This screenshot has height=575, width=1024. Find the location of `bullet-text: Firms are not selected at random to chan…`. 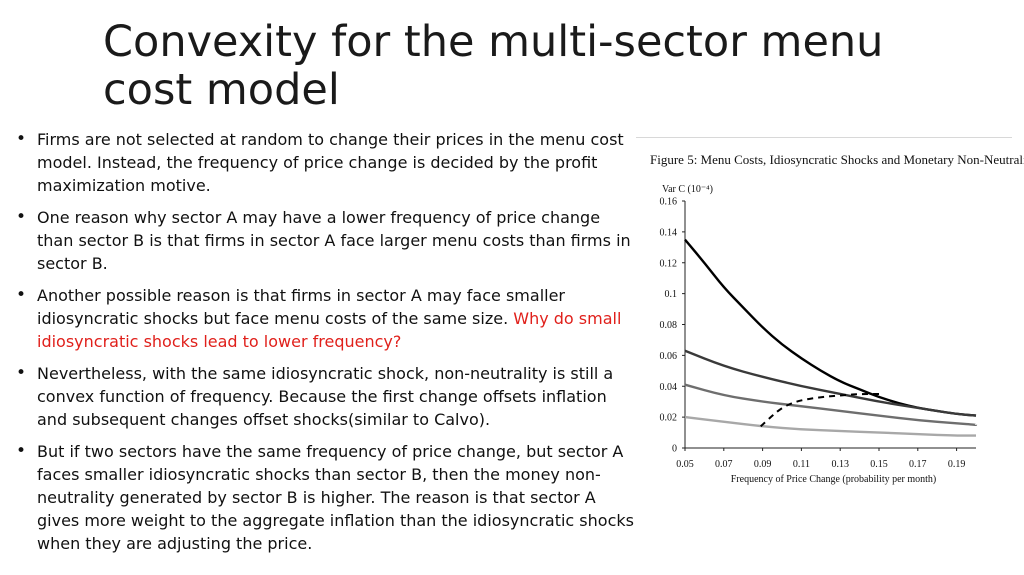

bullet-text: Firms are not selected at random to chan… is located at coordinates (330, 162).